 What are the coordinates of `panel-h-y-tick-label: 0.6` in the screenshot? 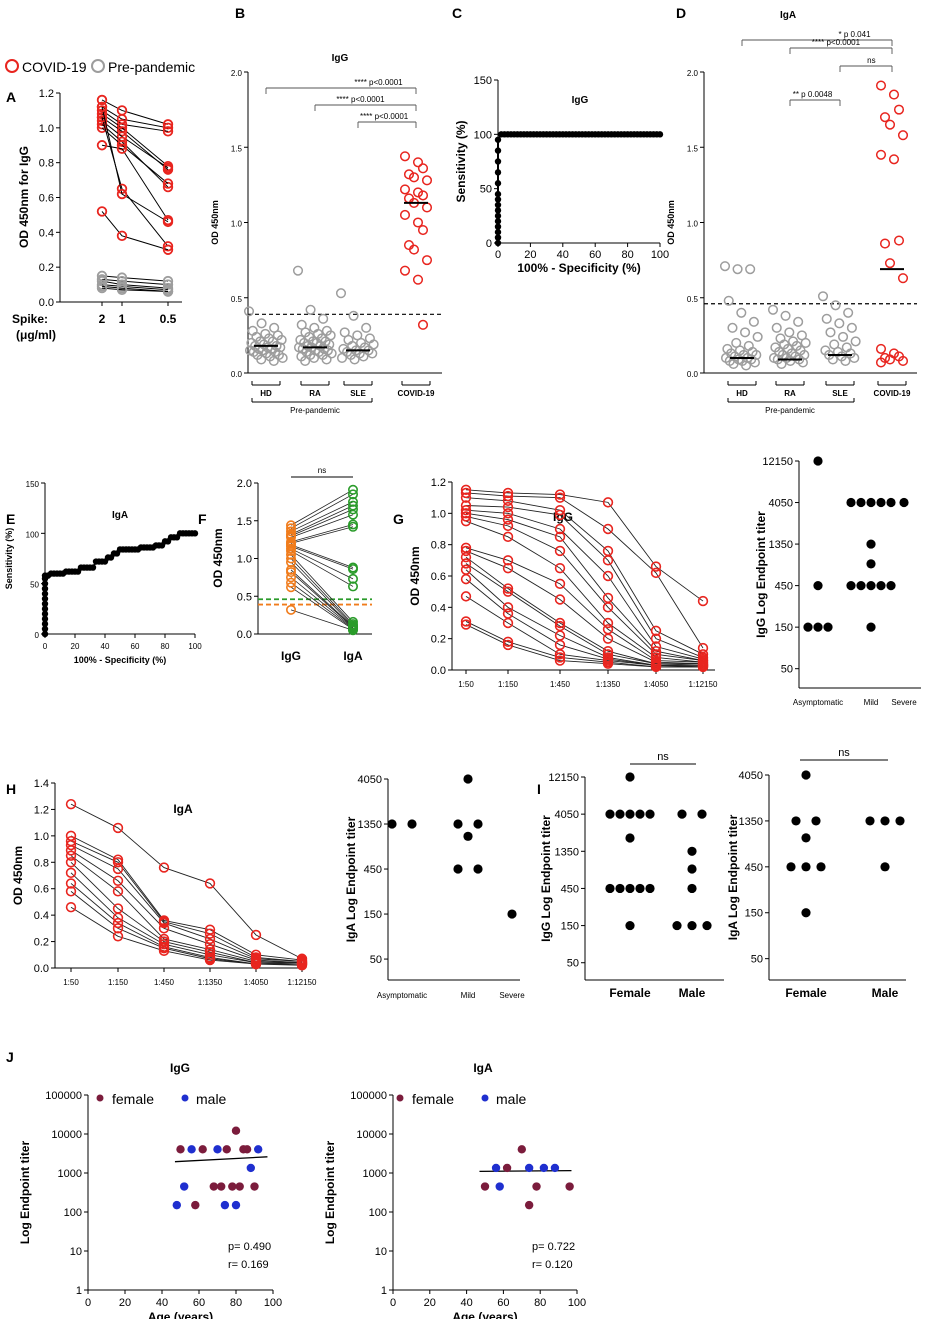 It's located at (41, 890).